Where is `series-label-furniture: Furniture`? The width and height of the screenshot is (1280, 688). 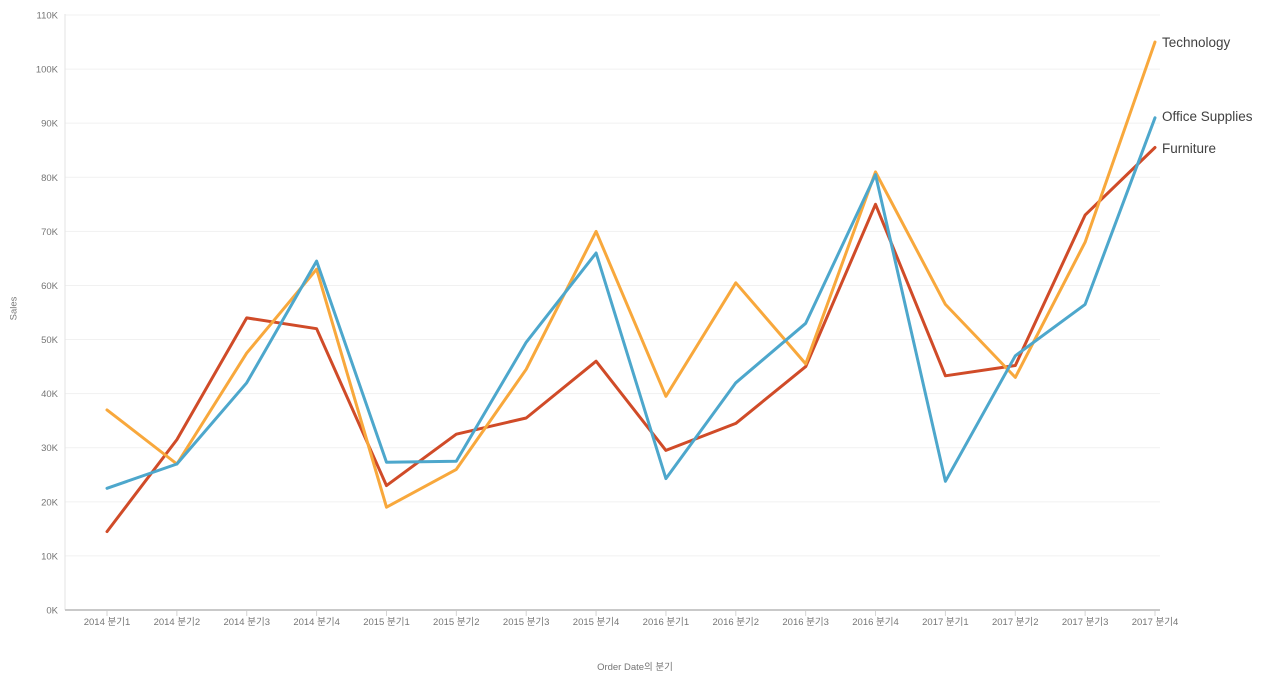 series-label-furniture: Furniture is located at coordinates (1189, 148).